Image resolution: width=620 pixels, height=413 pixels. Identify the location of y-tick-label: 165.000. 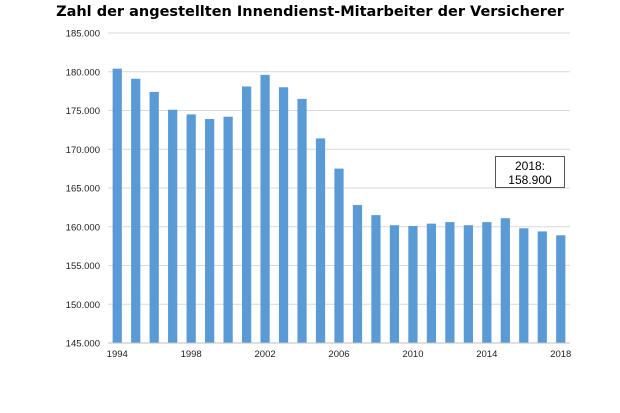
(83, 189).